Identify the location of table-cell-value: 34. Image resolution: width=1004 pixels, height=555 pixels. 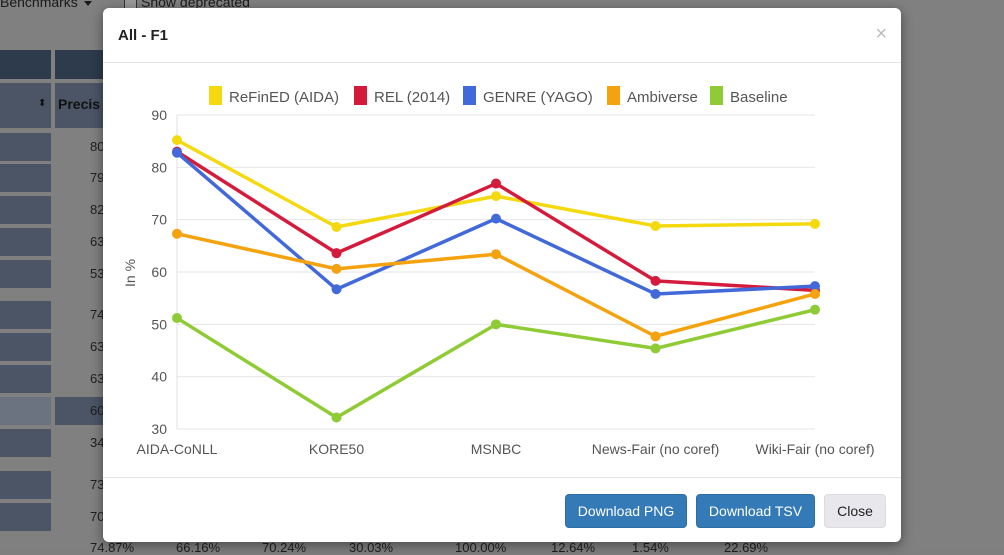
(97, 442).